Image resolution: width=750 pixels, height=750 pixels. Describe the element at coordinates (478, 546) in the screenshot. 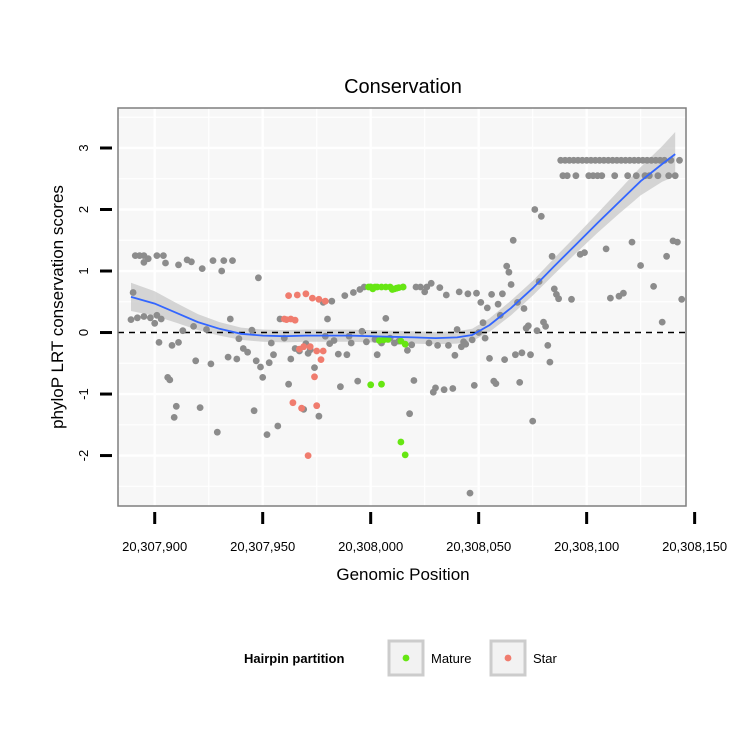

I see `x-tick-label: 20,308,050` at that location.